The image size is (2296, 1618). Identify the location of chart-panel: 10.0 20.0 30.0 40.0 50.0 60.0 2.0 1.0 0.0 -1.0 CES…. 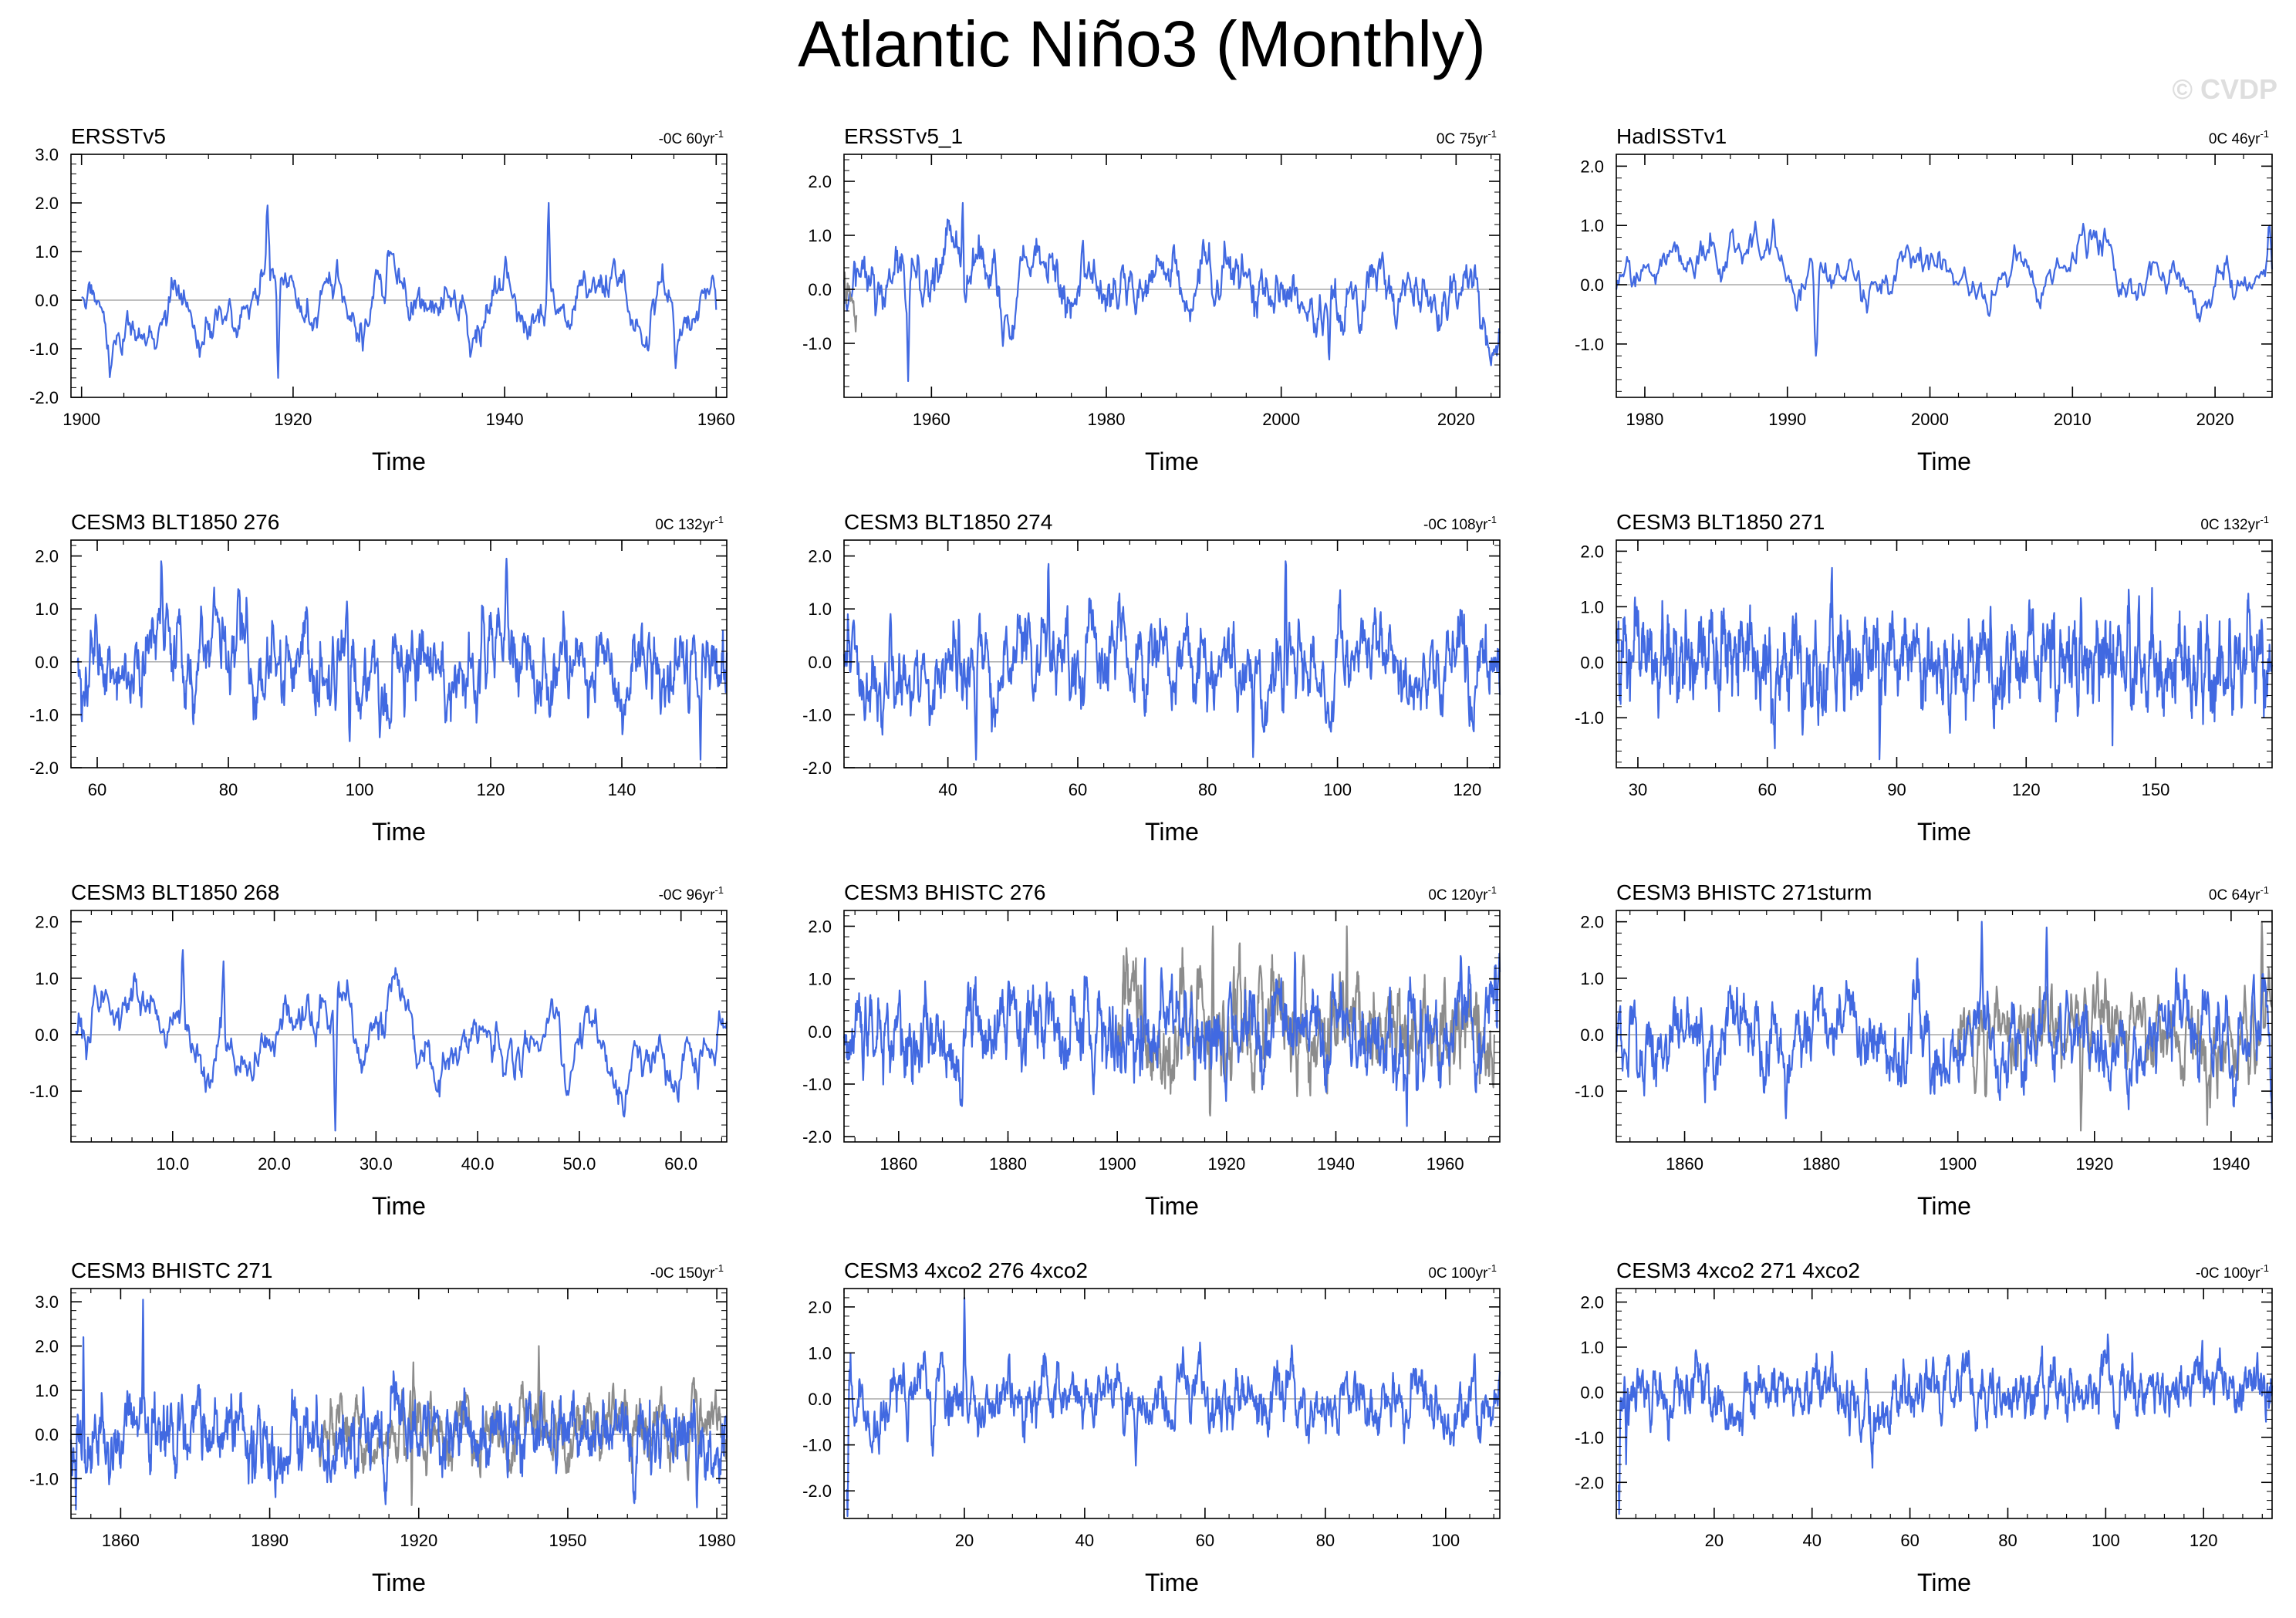
(378, 1050).